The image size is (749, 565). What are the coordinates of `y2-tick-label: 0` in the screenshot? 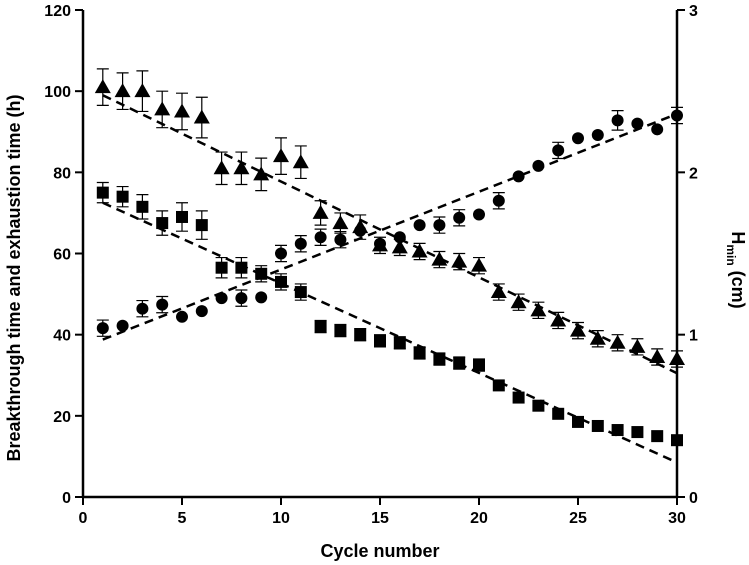 It's located at (693, 498).